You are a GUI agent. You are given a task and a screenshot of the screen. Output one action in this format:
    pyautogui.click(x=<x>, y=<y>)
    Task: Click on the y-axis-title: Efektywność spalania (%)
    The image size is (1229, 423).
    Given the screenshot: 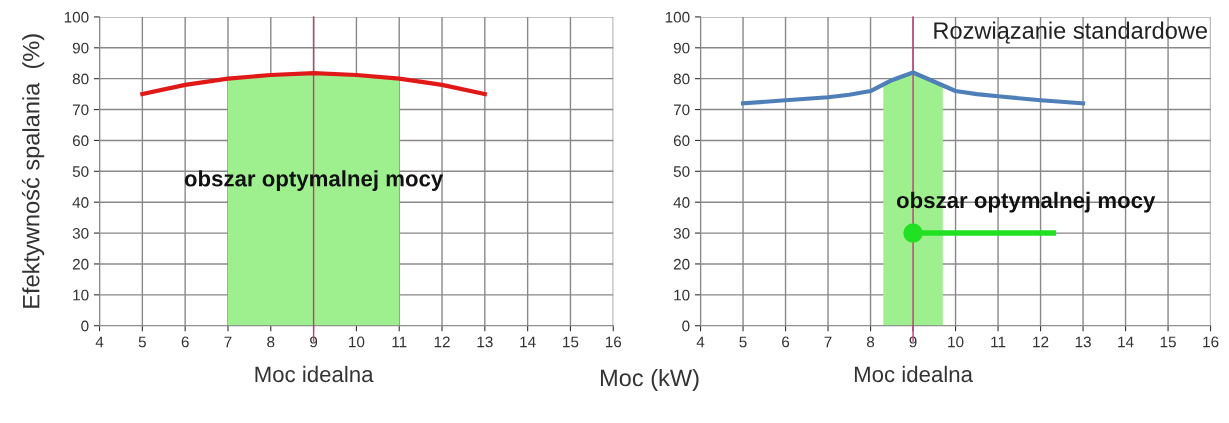 What is the action you would take?
    pyautogui.click(x=33, y=171)
    